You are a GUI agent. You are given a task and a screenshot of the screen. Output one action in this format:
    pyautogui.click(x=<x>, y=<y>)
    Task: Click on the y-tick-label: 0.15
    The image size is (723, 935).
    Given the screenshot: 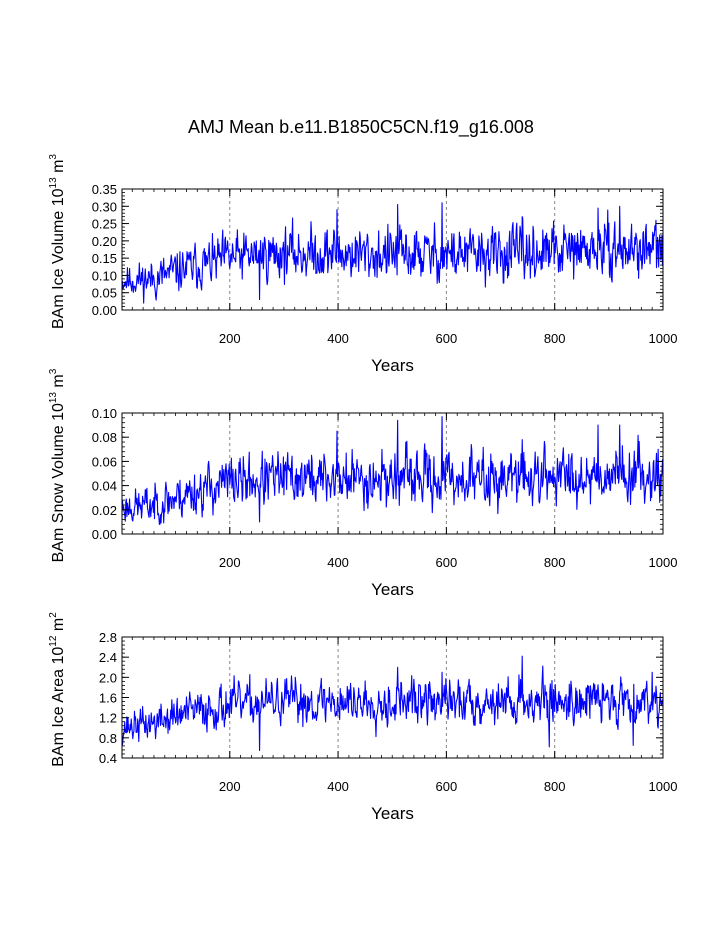 What is the action you would take?
    pyautogui.click(x=104, y=258)
    